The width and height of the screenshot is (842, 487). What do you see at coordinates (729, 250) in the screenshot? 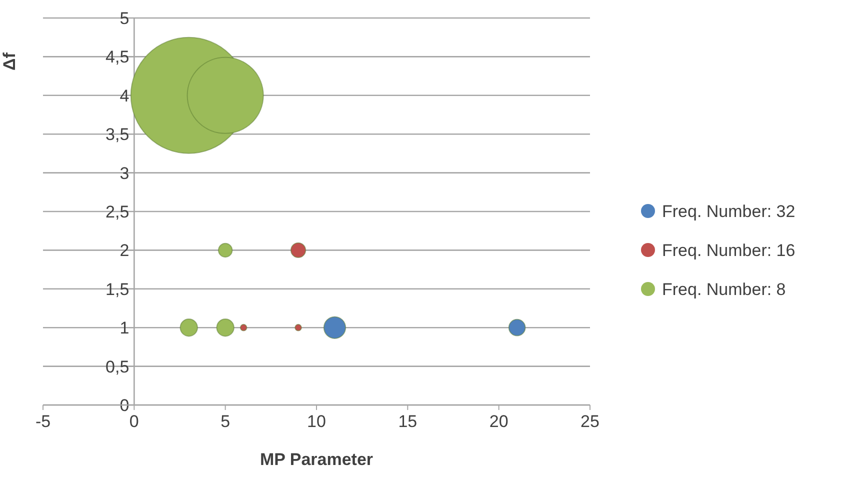
I see `legend-label: Freq. Number: 16` at bounding box center [729, 250].